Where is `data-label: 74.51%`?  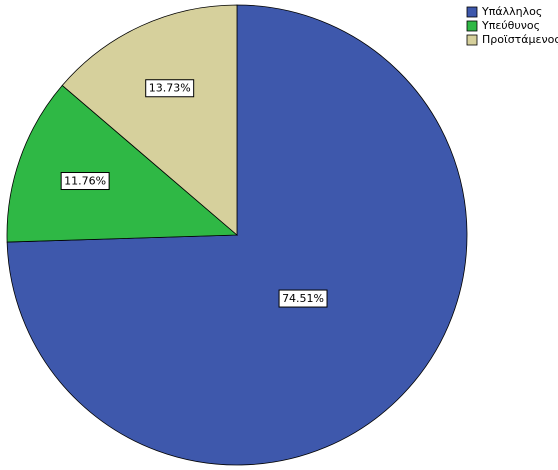
data-label: 74.51% is located at coordinates (303, 298).